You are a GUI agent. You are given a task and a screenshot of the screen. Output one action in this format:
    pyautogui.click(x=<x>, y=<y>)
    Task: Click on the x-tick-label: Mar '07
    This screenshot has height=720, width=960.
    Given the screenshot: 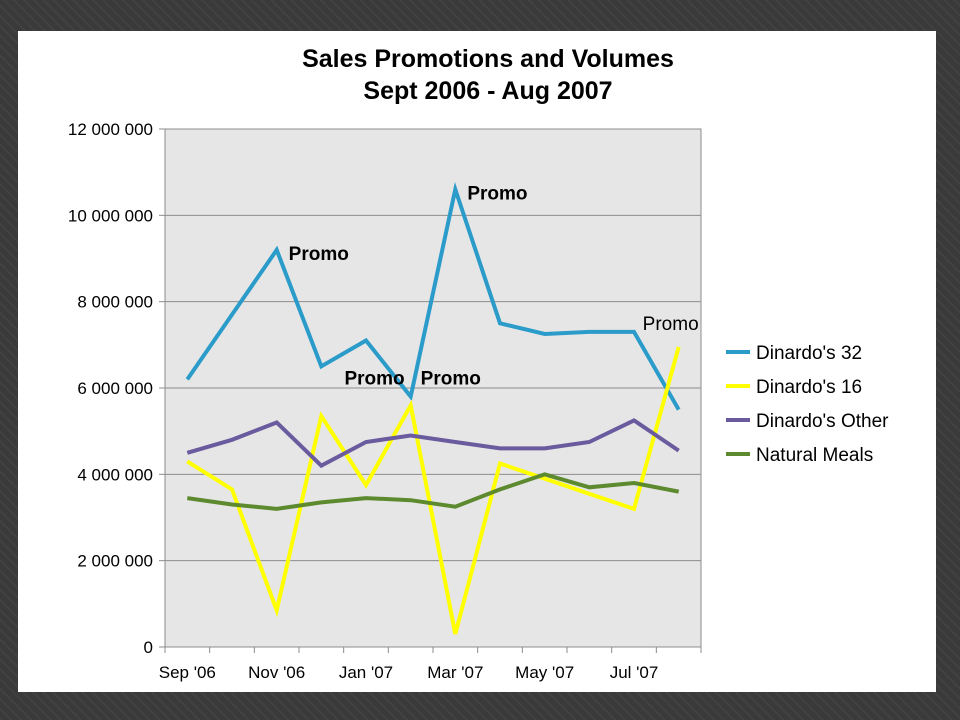 What is the action you would take?
    pyautogui.click(x=455, y=672)
    